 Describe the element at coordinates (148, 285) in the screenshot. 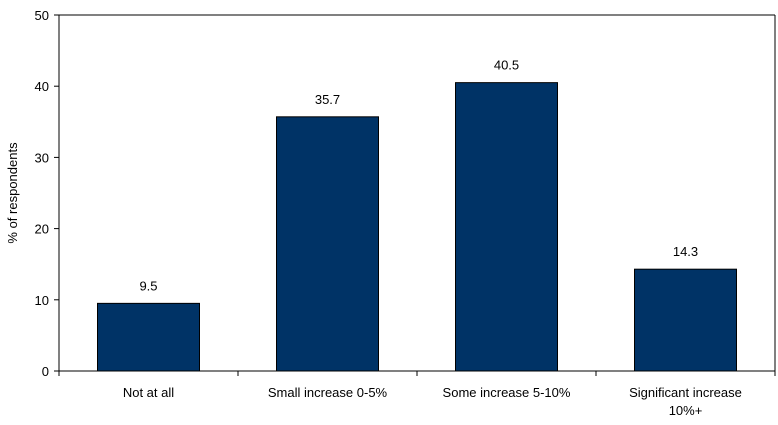

I see `data-label: 9.5` at that location.